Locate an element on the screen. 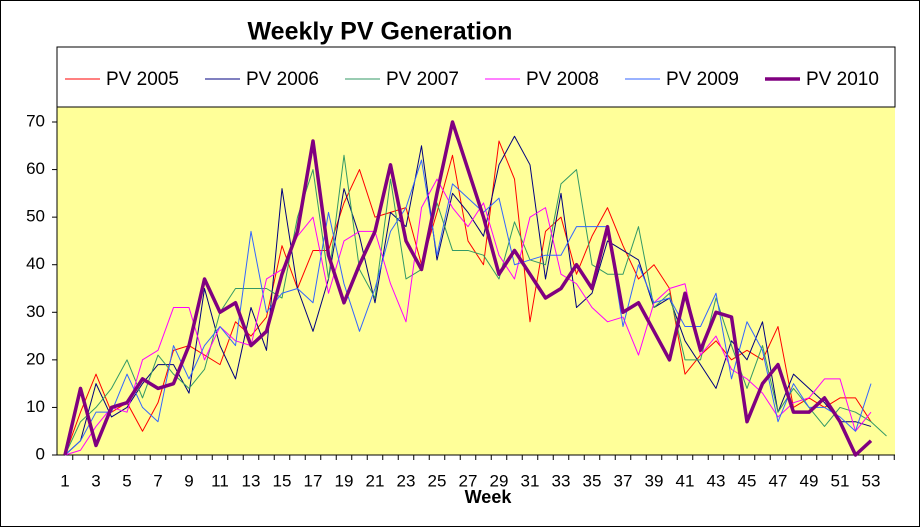 The image size is (920, 527). x-tick-label: 13 is located at coordinates (251, 480).